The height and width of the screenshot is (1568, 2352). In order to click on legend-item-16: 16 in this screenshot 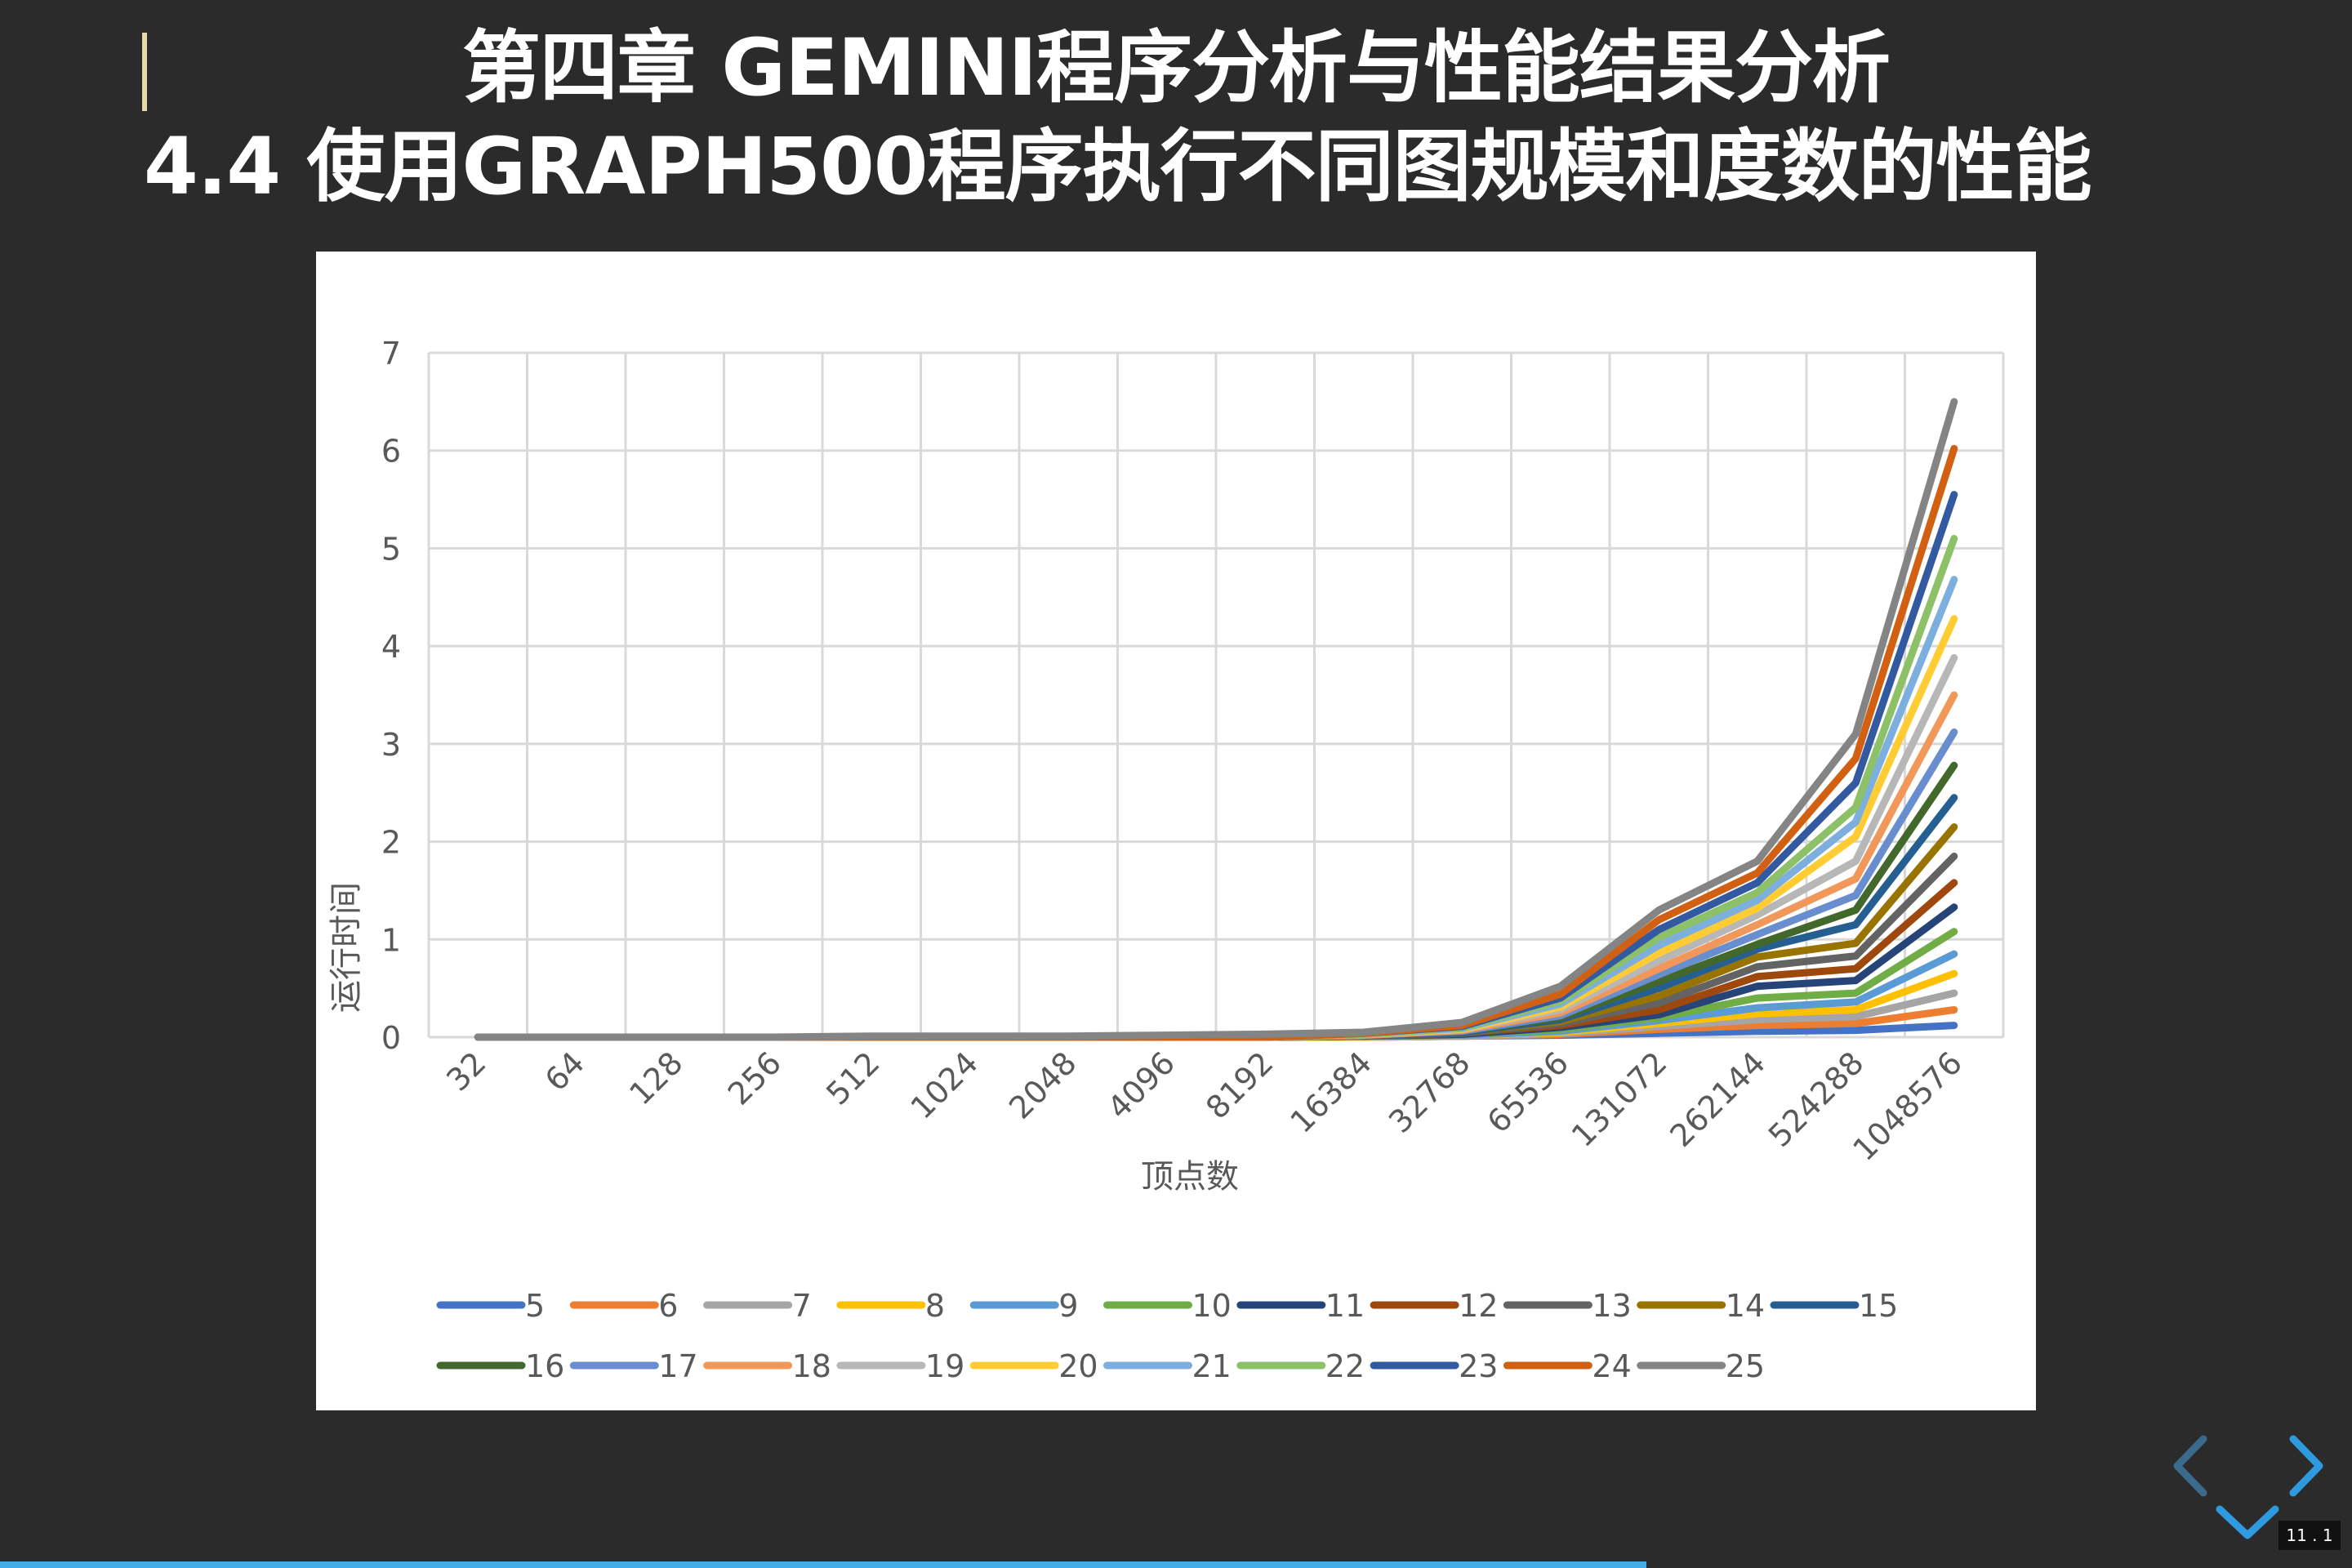, I will do `click(500, 1366)`.